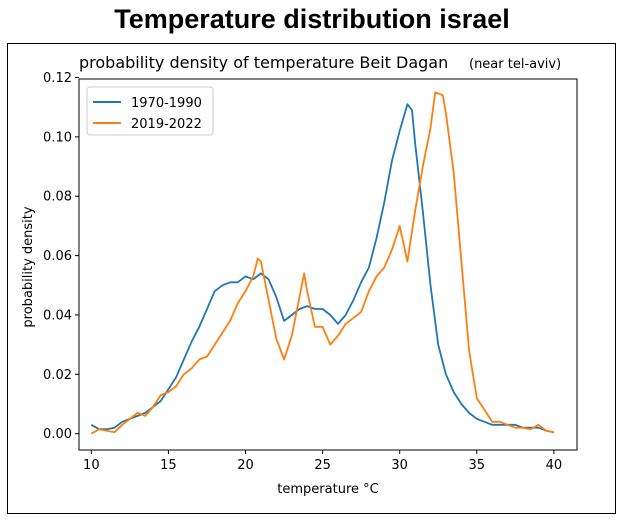 Image resolution: width=624 pixels, height=523 pixels. Describe the element at coordinates (554, 465) in the screenshot. I see `x-tick-label: 40` at that location.